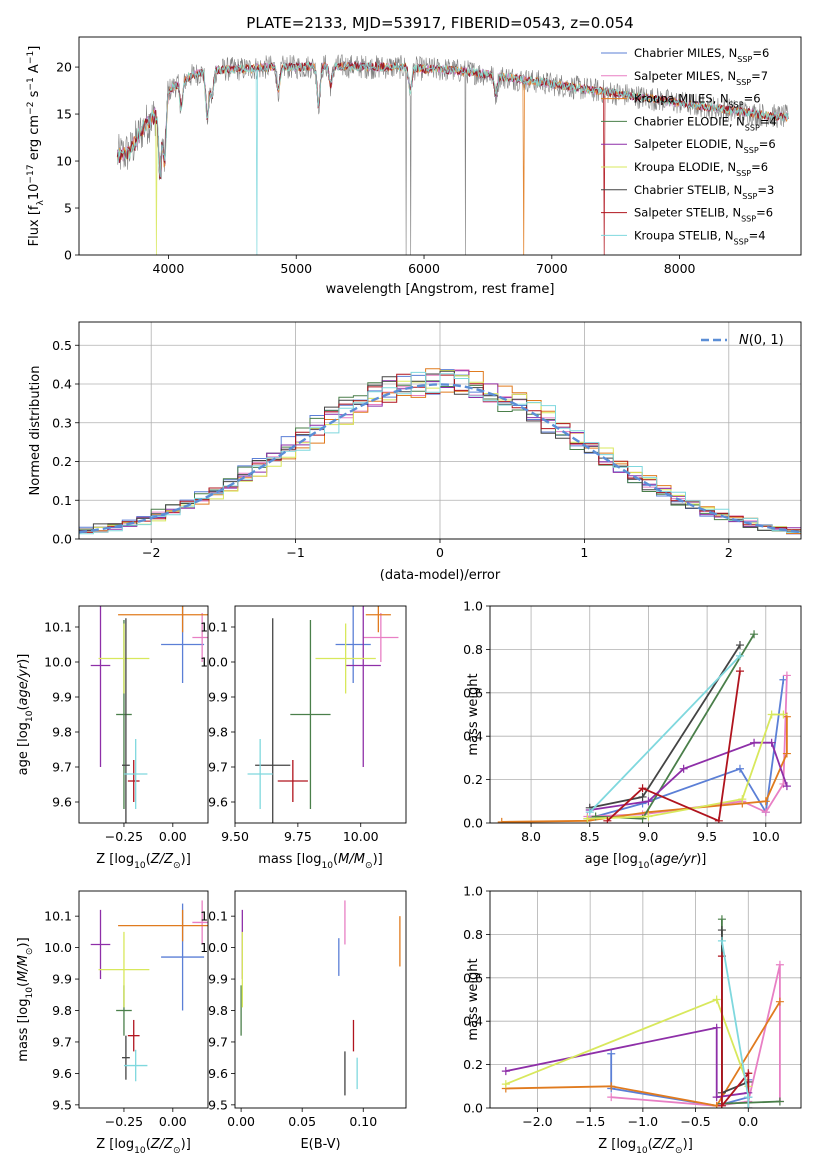 The height and width of the screenshot is (1170, 819). Describe the element at coordinates (64, 161) in the screenshot. I see `y-tick-label: 10` at that location.